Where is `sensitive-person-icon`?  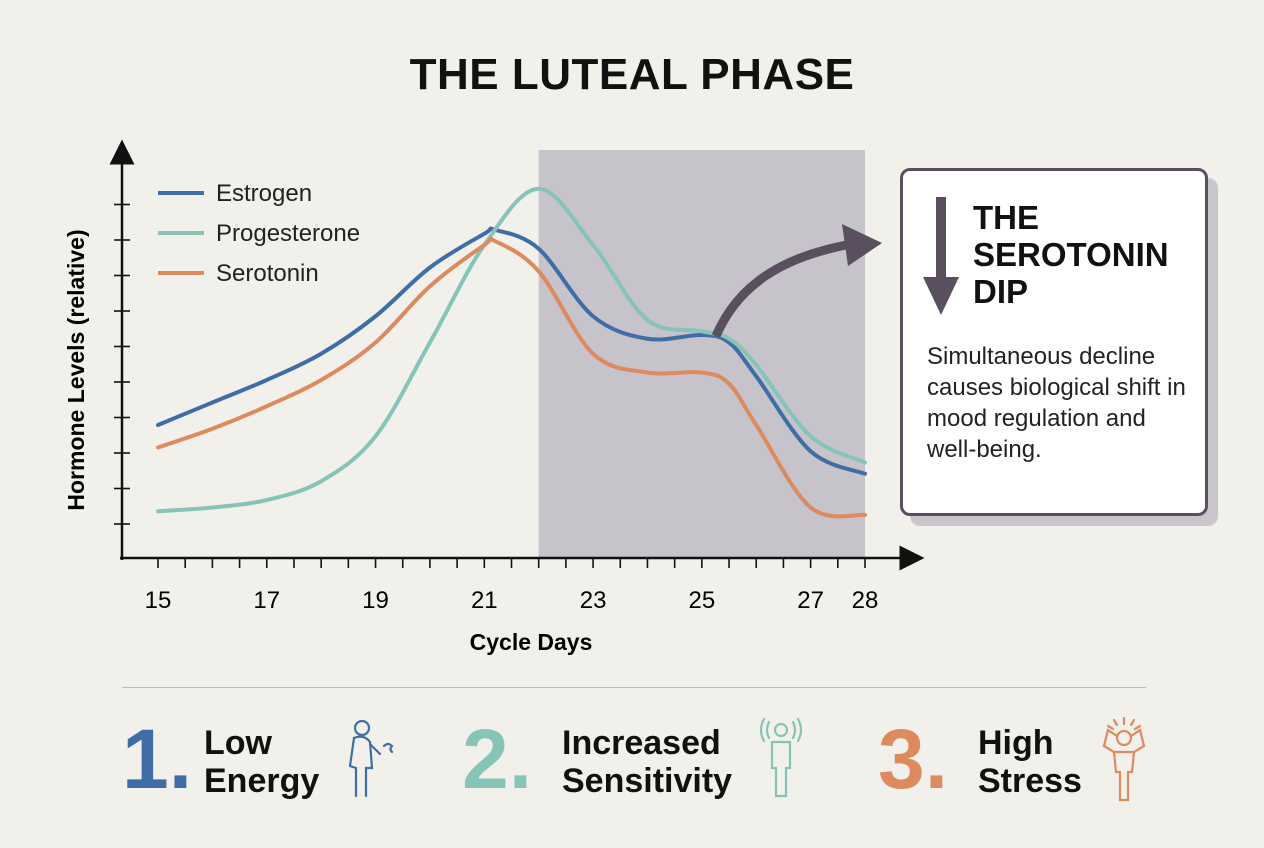
sensitive-person-icon is located at coordinates (781, 757).